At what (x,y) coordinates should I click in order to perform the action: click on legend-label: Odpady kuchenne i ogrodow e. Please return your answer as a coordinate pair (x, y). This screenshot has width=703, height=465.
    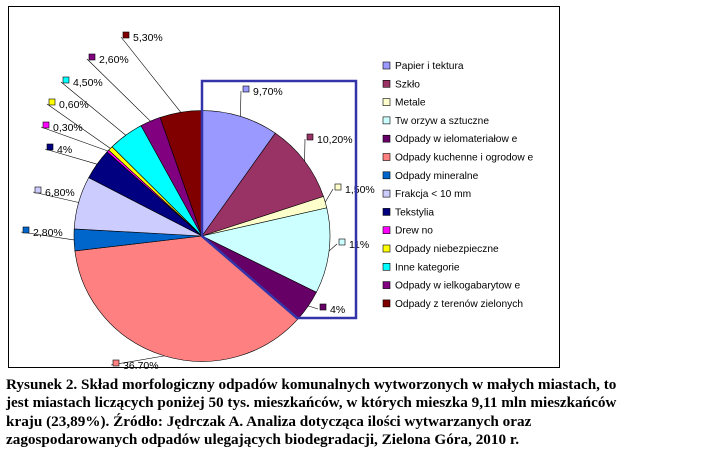
    Looking at the image, I should click on (464, 158).